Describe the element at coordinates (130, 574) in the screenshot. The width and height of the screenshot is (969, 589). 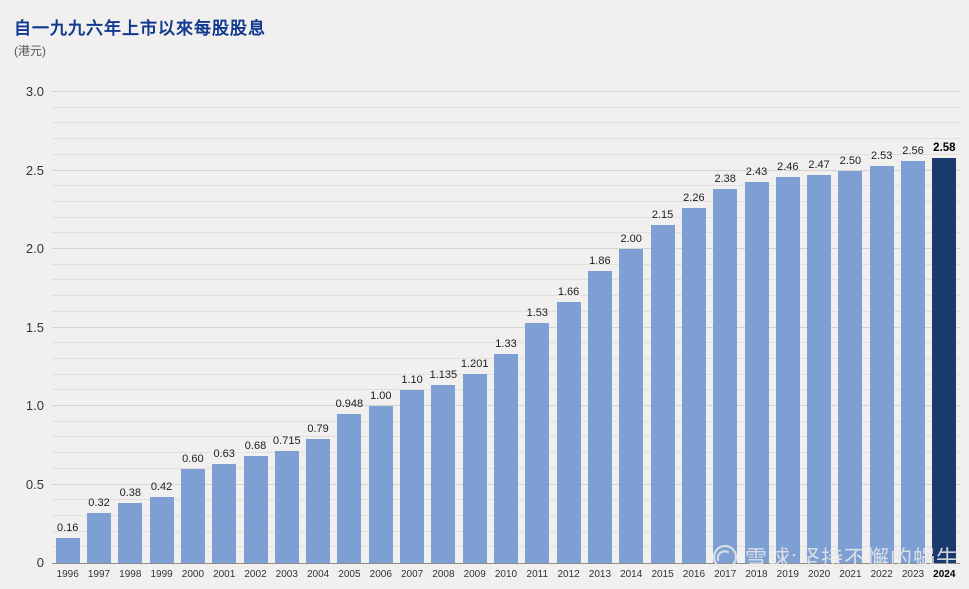
I see `x-axis-tick-label: 1998` at that location.